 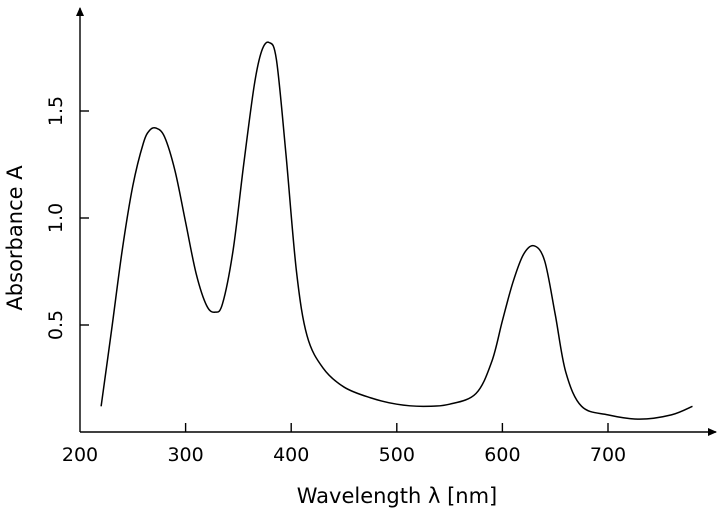 What do you see at coordinates (291, 455) in the screenshot?
I see `x-tick-label: 400` at bounding box center [291, 455].